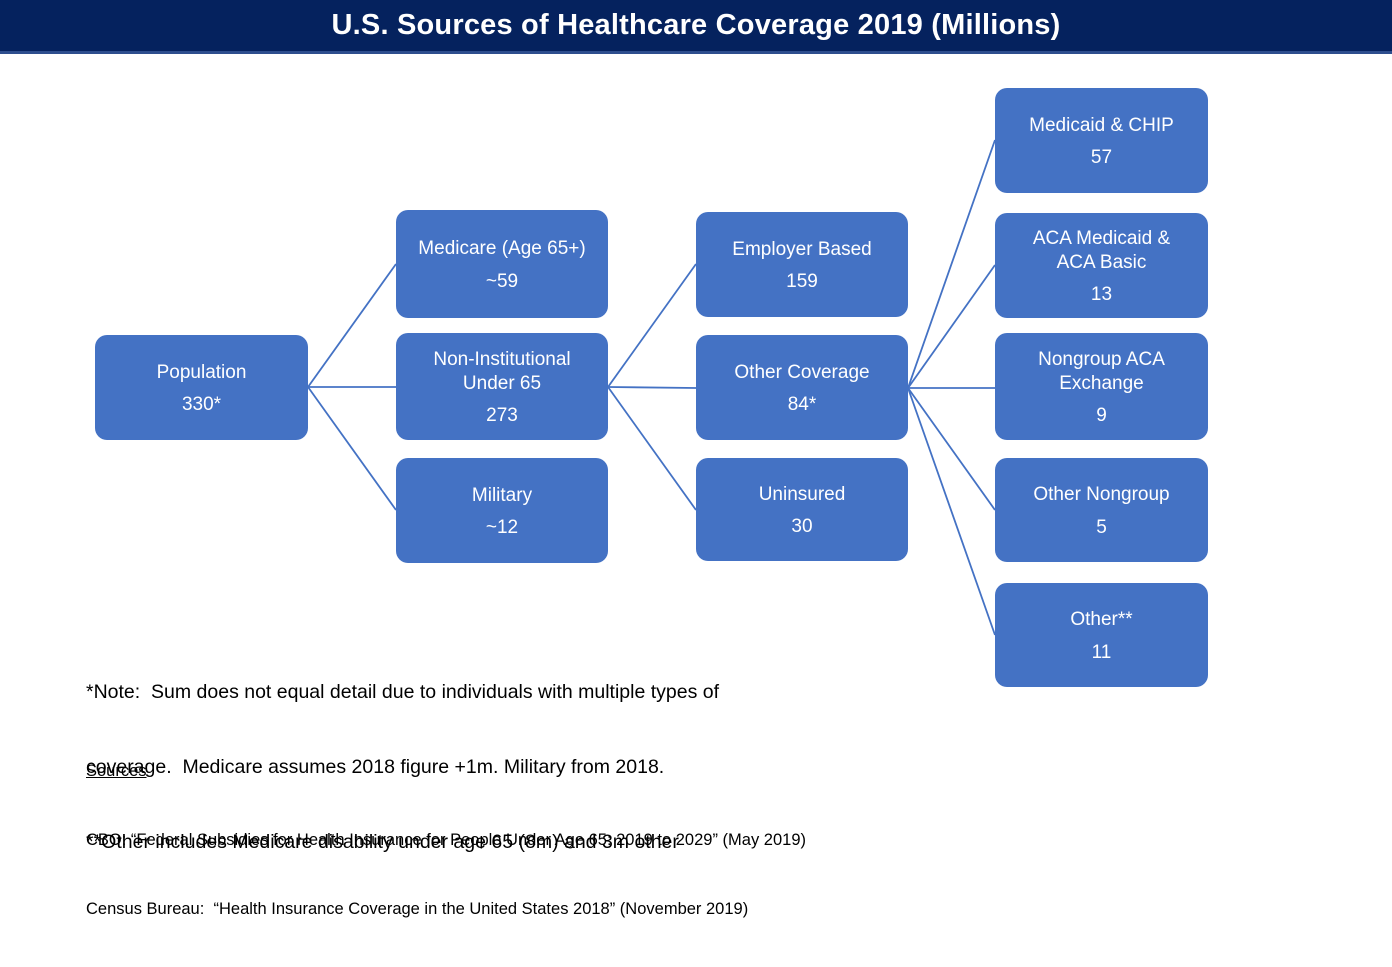 The width and height of the screenshot is (1392, 967). What do you see at coordinates (1101, 415) in the screenshot?
I see `node-value: 9` at bounding box center [1101, 415].